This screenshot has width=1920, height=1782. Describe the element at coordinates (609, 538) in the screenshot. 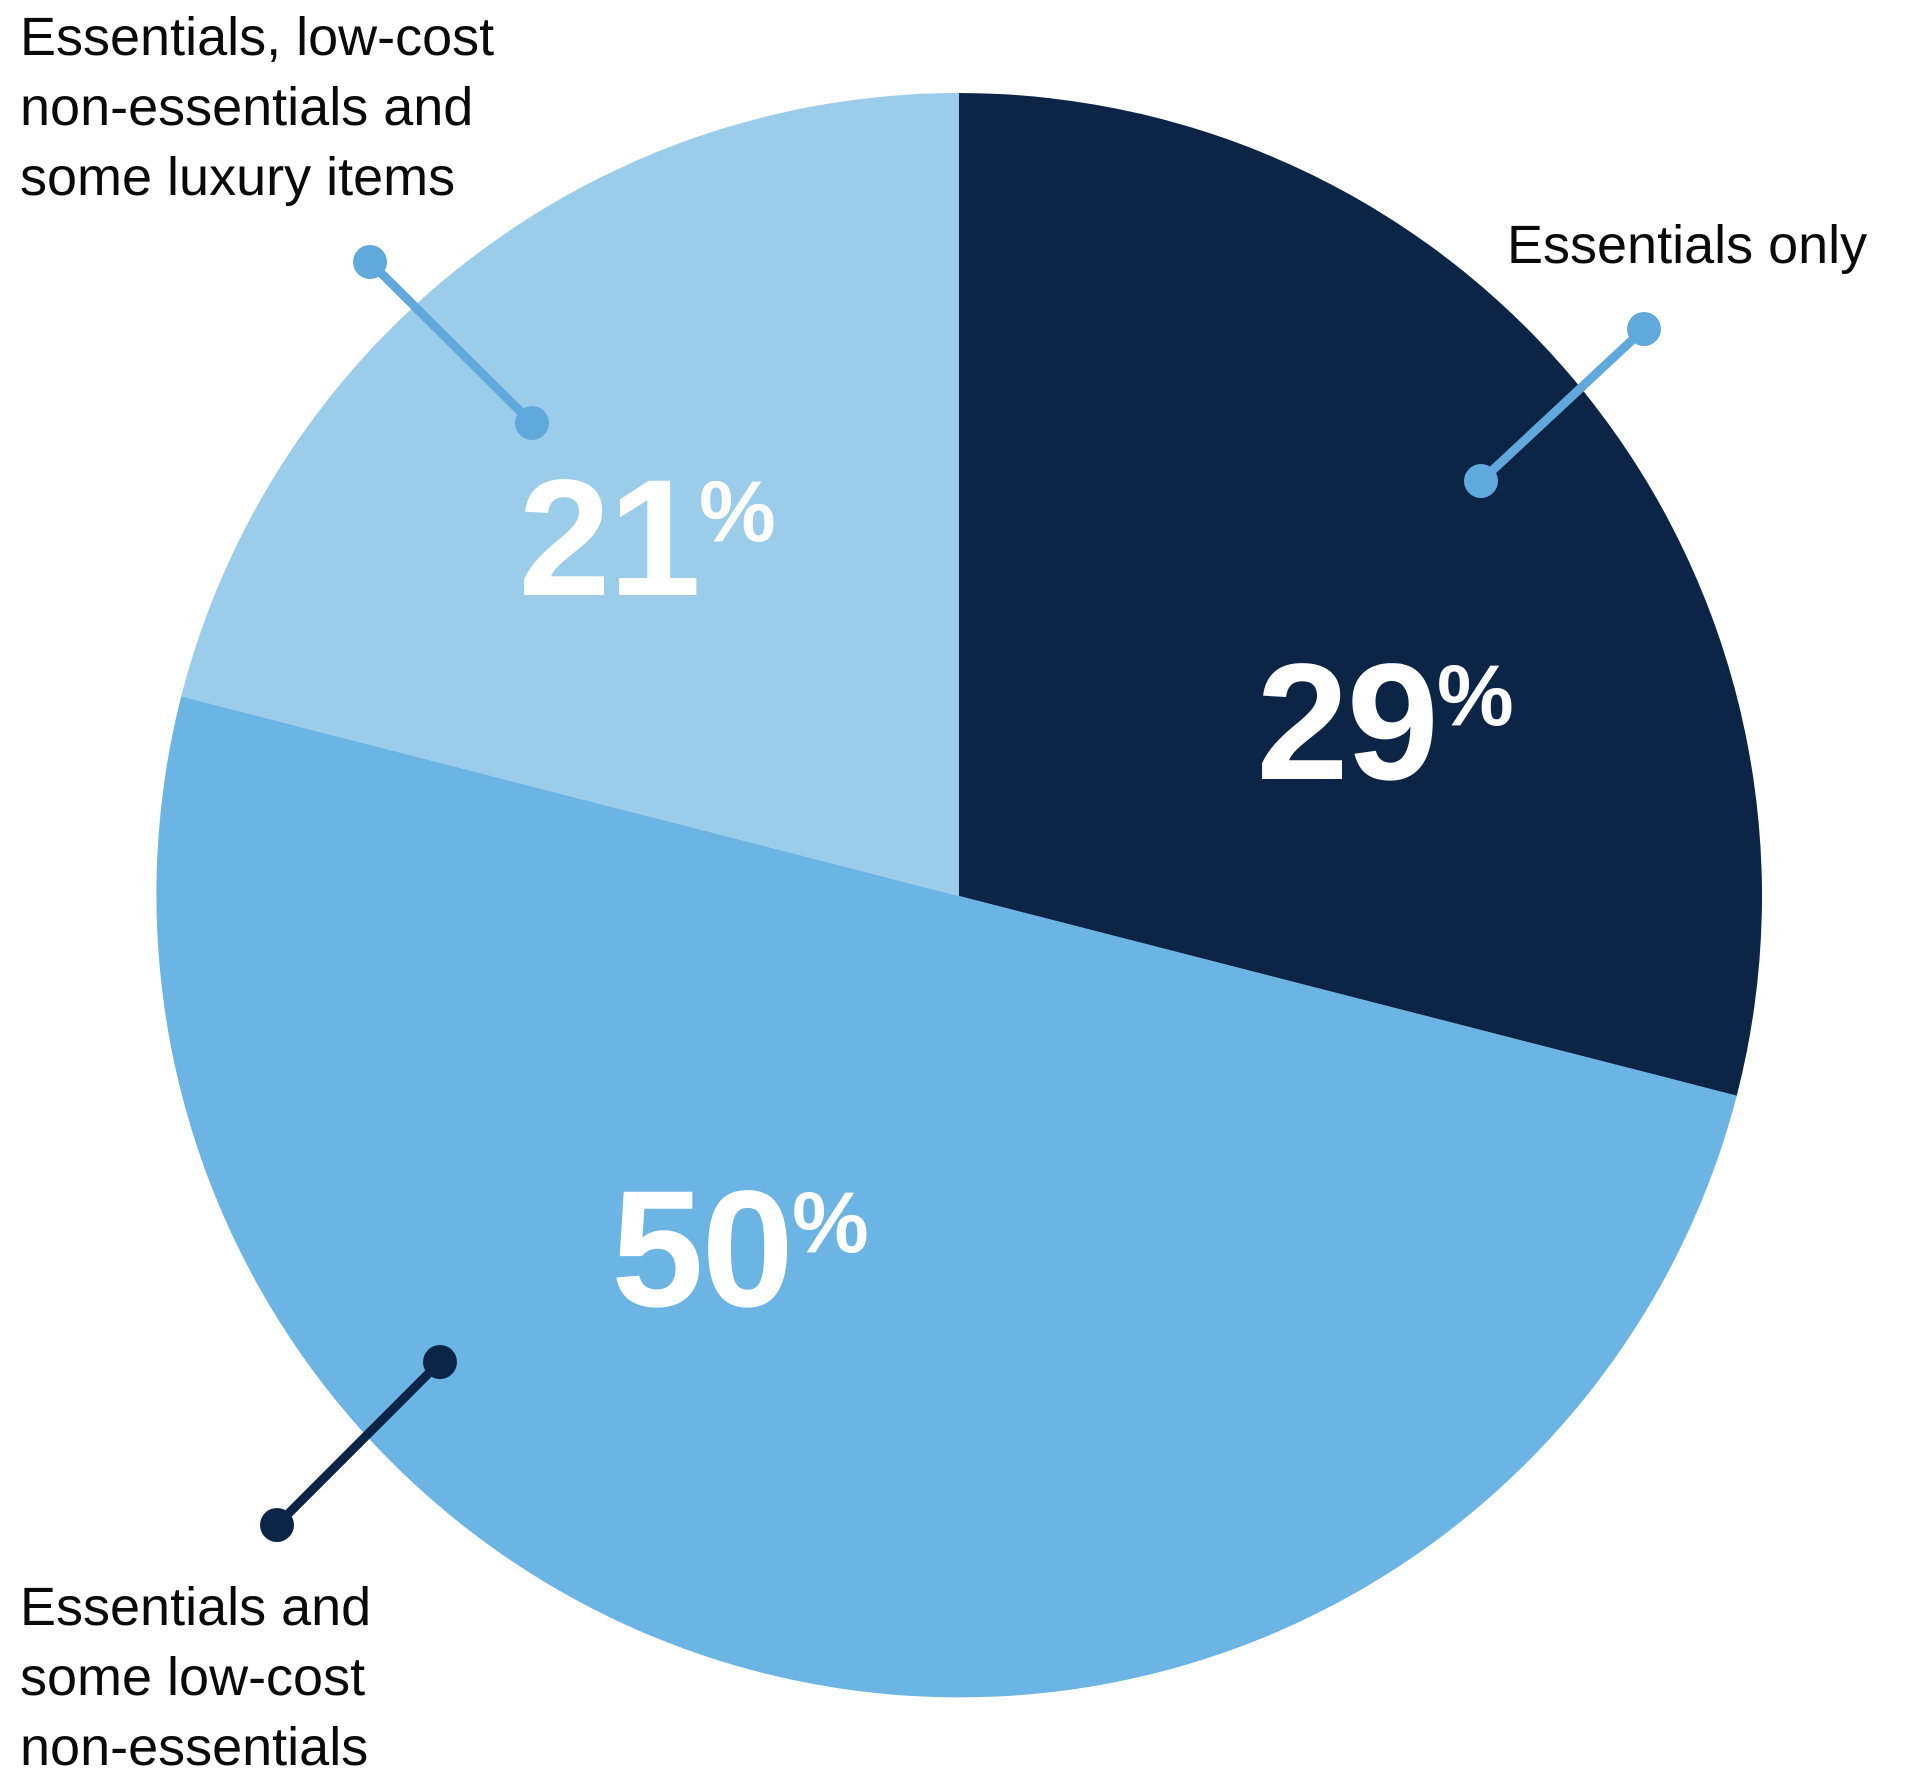

I see `value-number: 21` at that location.